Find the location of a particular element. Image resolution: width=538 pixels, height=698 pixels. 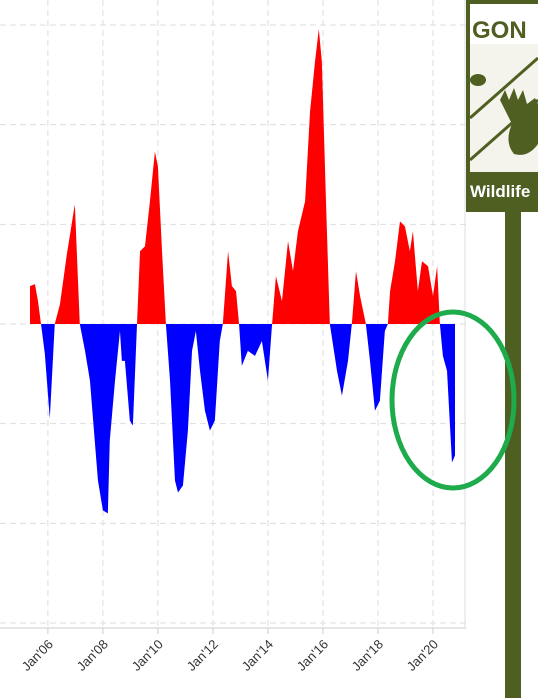

highlight-ellipse is located at coordinates (453, 400).